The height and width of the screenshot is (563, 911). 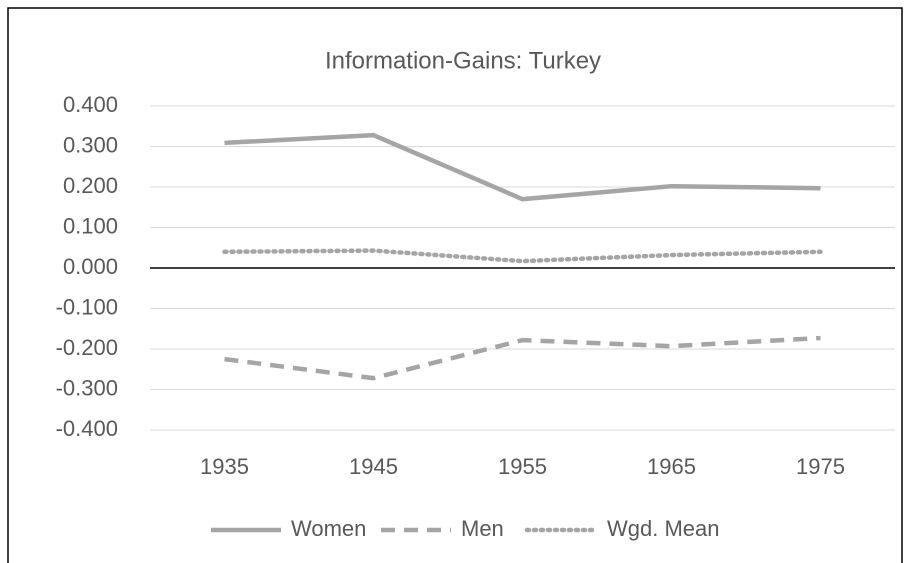 I want to click on x-tick-label: 1965, so click(x=671, y=466).